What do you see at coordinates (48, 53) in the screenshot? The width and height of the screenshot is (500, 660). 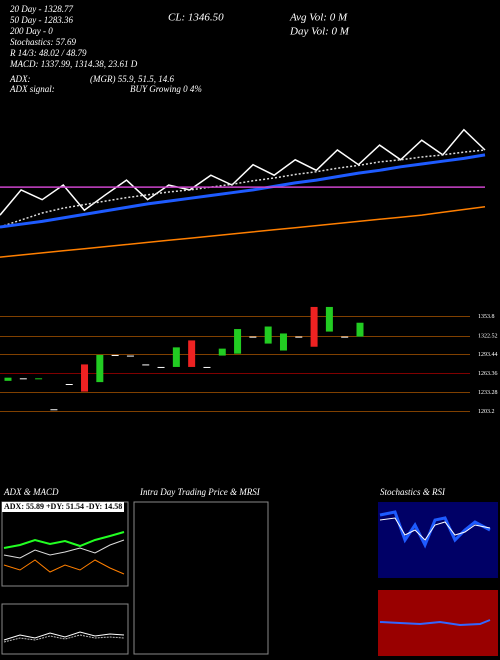 I see `rsi: R 14/3: 48.02 / 48.79` at bounding box center [48, 53].